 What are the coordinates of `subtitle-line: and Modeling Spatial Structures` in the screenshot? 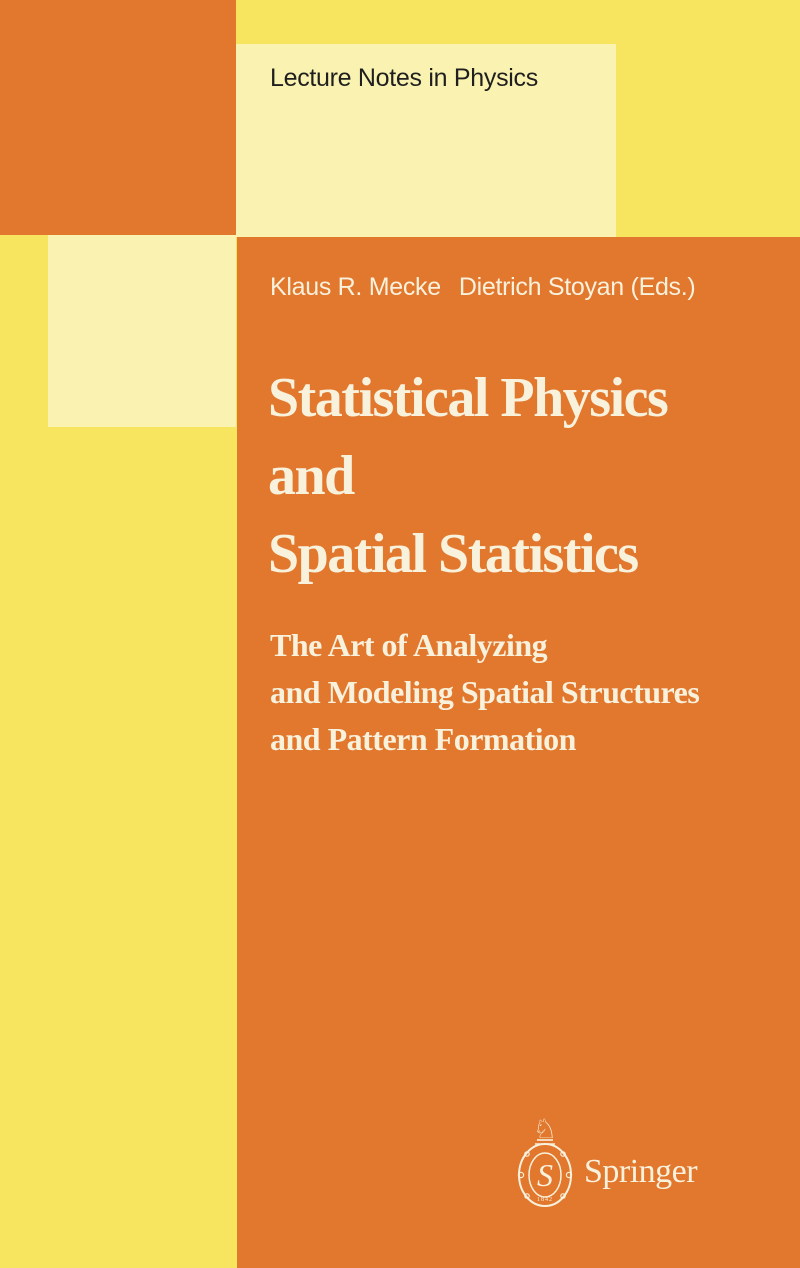 It's located at (485, 692).